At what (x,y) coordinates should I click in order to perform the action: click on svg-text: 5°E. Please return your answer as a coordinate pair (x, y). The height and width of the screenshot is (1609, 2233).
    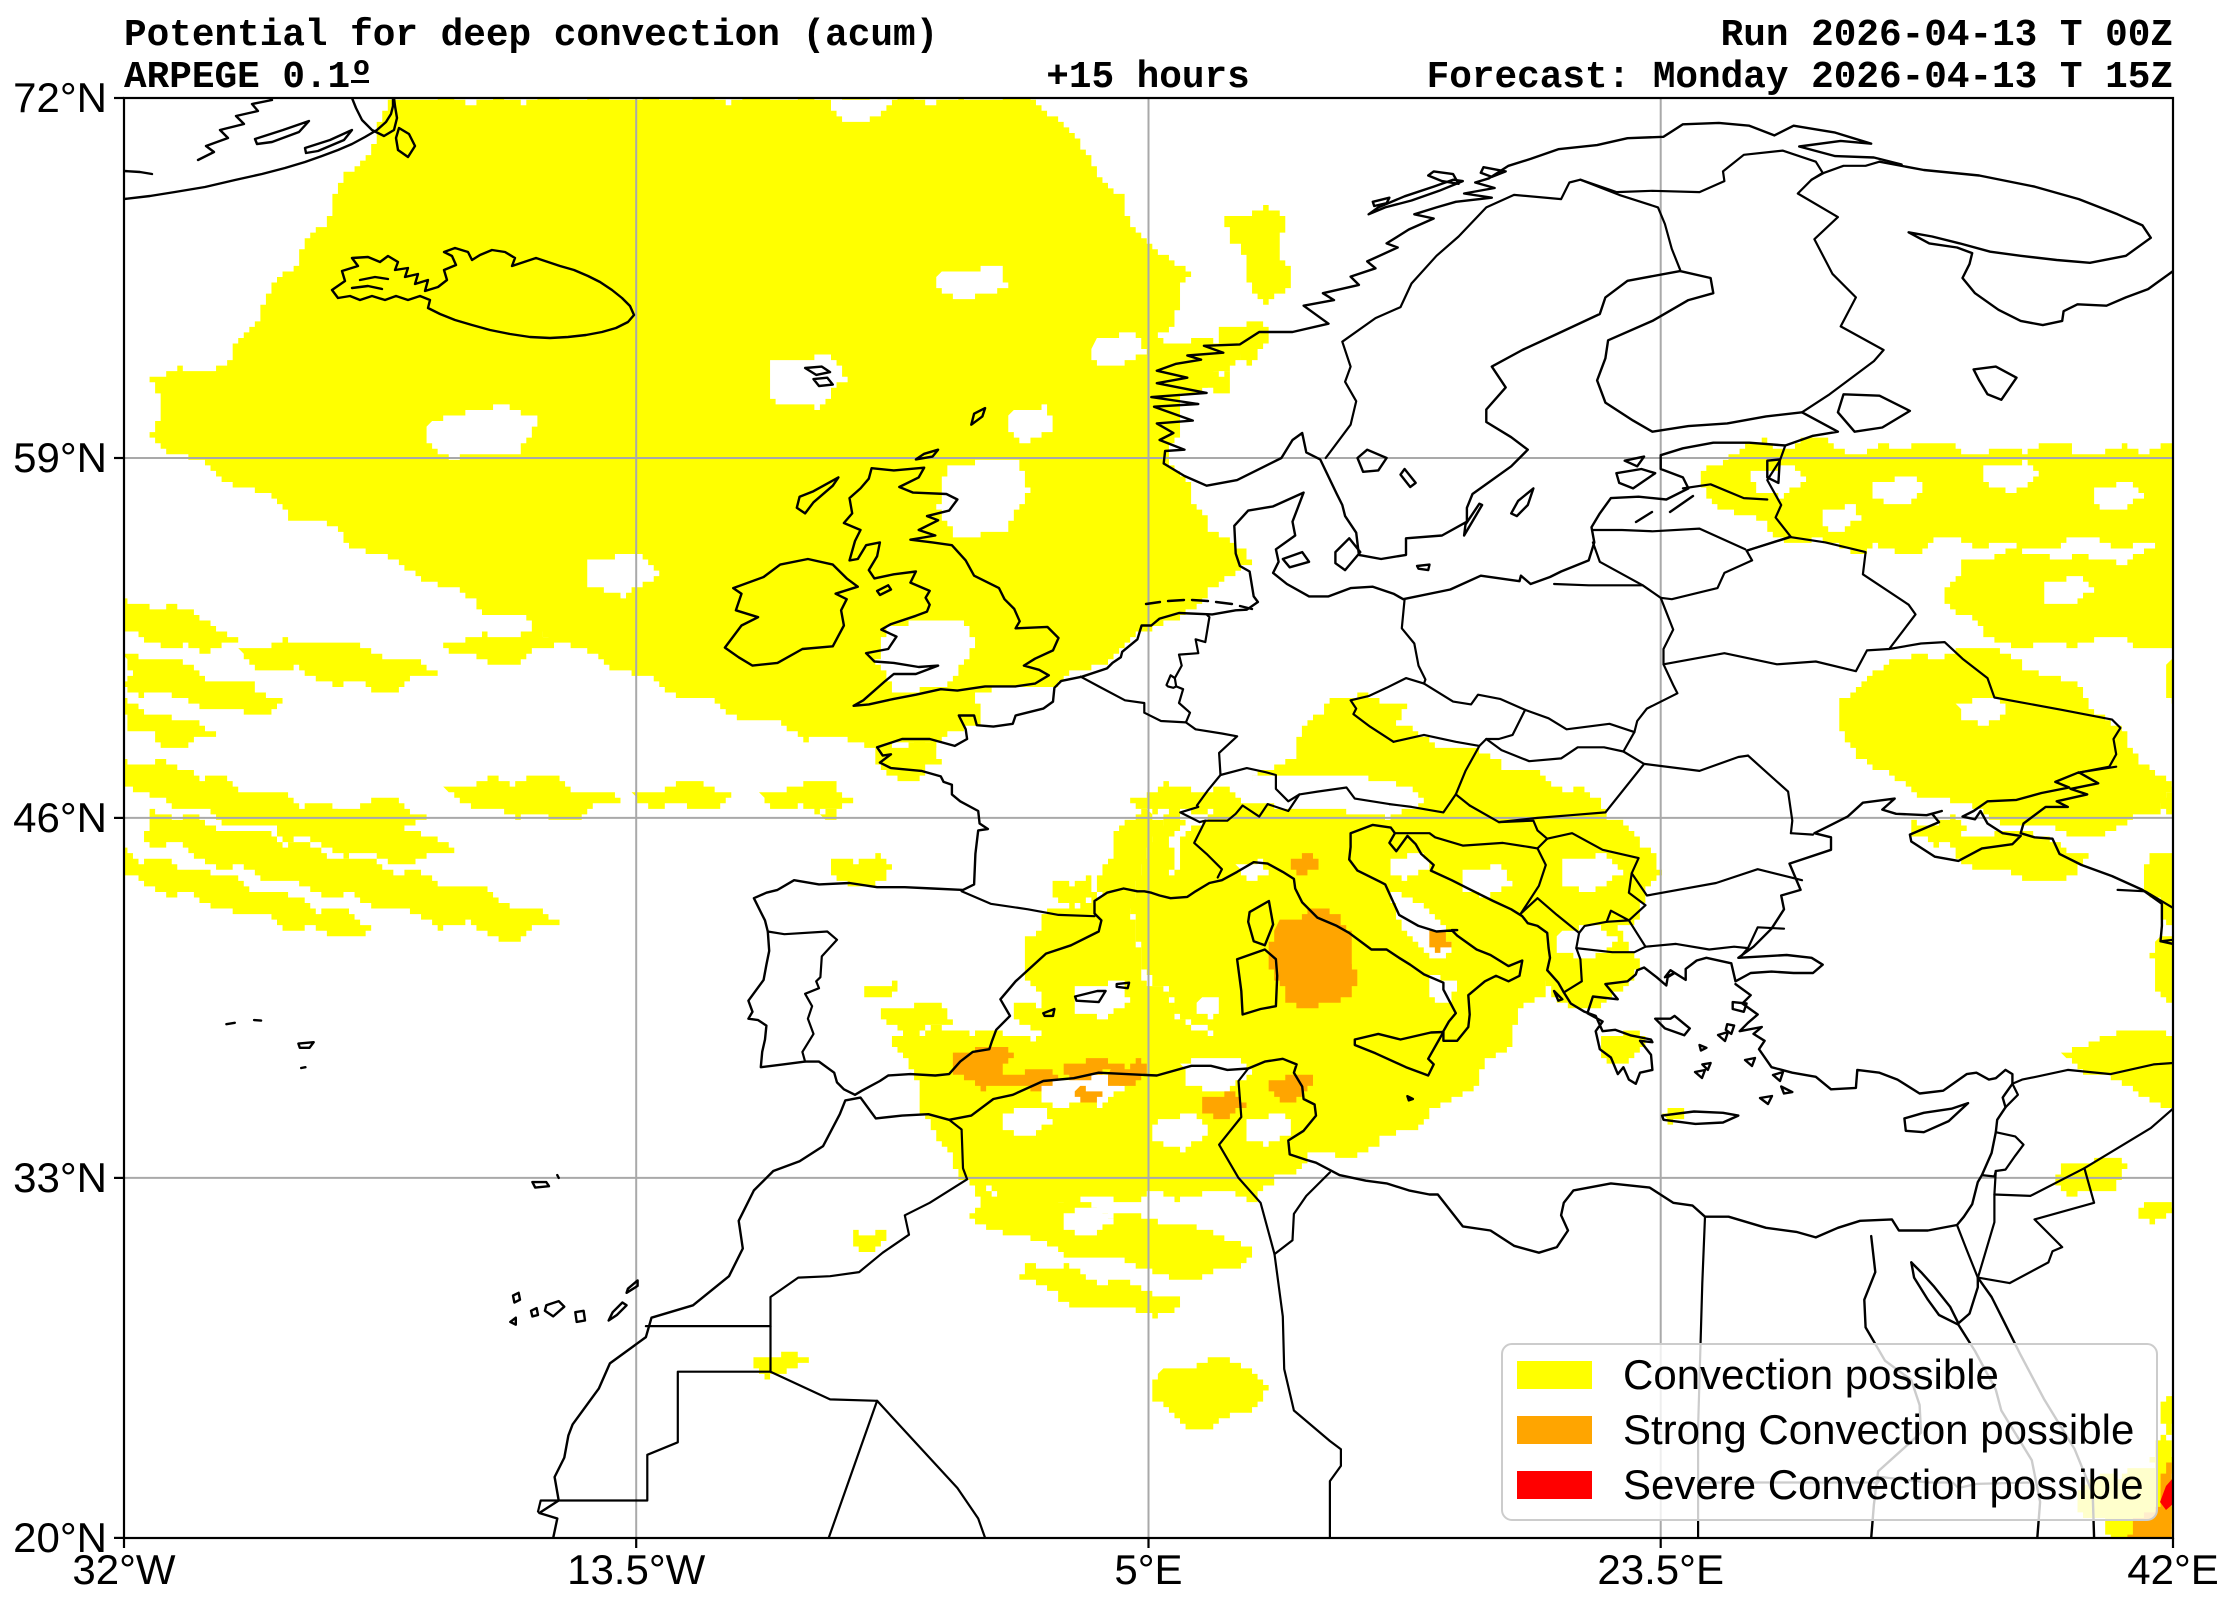
    Looking at the image, I should click on (1148, 1569).